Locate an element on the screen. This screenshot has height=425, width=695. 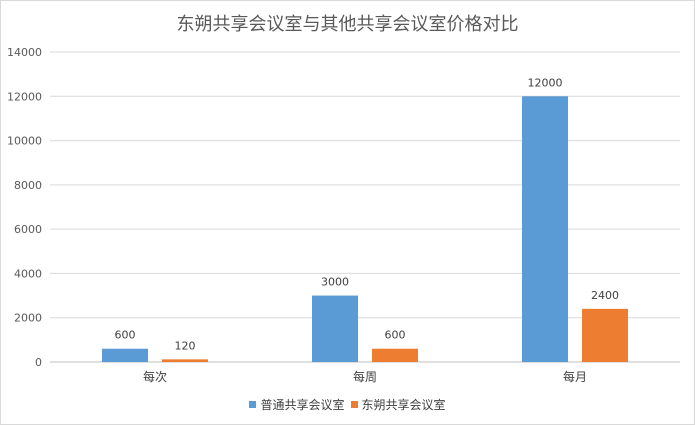
legend-label-series-0: 普通共享会议室 is located at coordinates (302, 405).